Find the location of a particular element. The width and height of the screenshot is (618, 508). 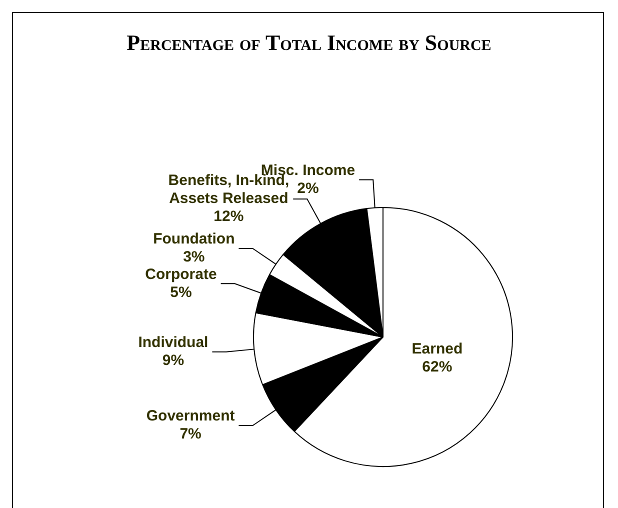

data-label: 2% is located at coordinates (308, 188).